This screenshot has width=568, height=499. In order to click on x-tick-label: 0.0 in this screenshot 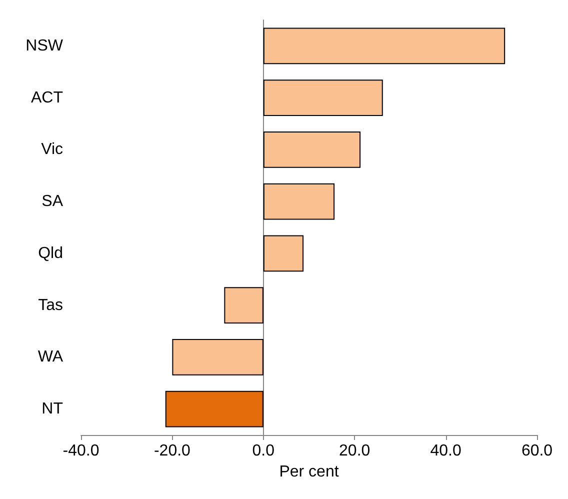, I will do `click(263, 451)`.